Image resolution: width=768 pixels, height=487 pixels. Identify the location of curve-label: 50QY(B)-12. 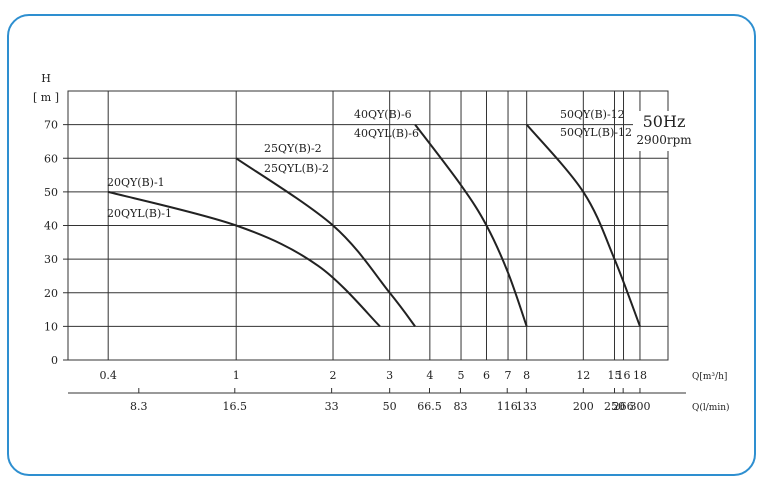
(592, 114).